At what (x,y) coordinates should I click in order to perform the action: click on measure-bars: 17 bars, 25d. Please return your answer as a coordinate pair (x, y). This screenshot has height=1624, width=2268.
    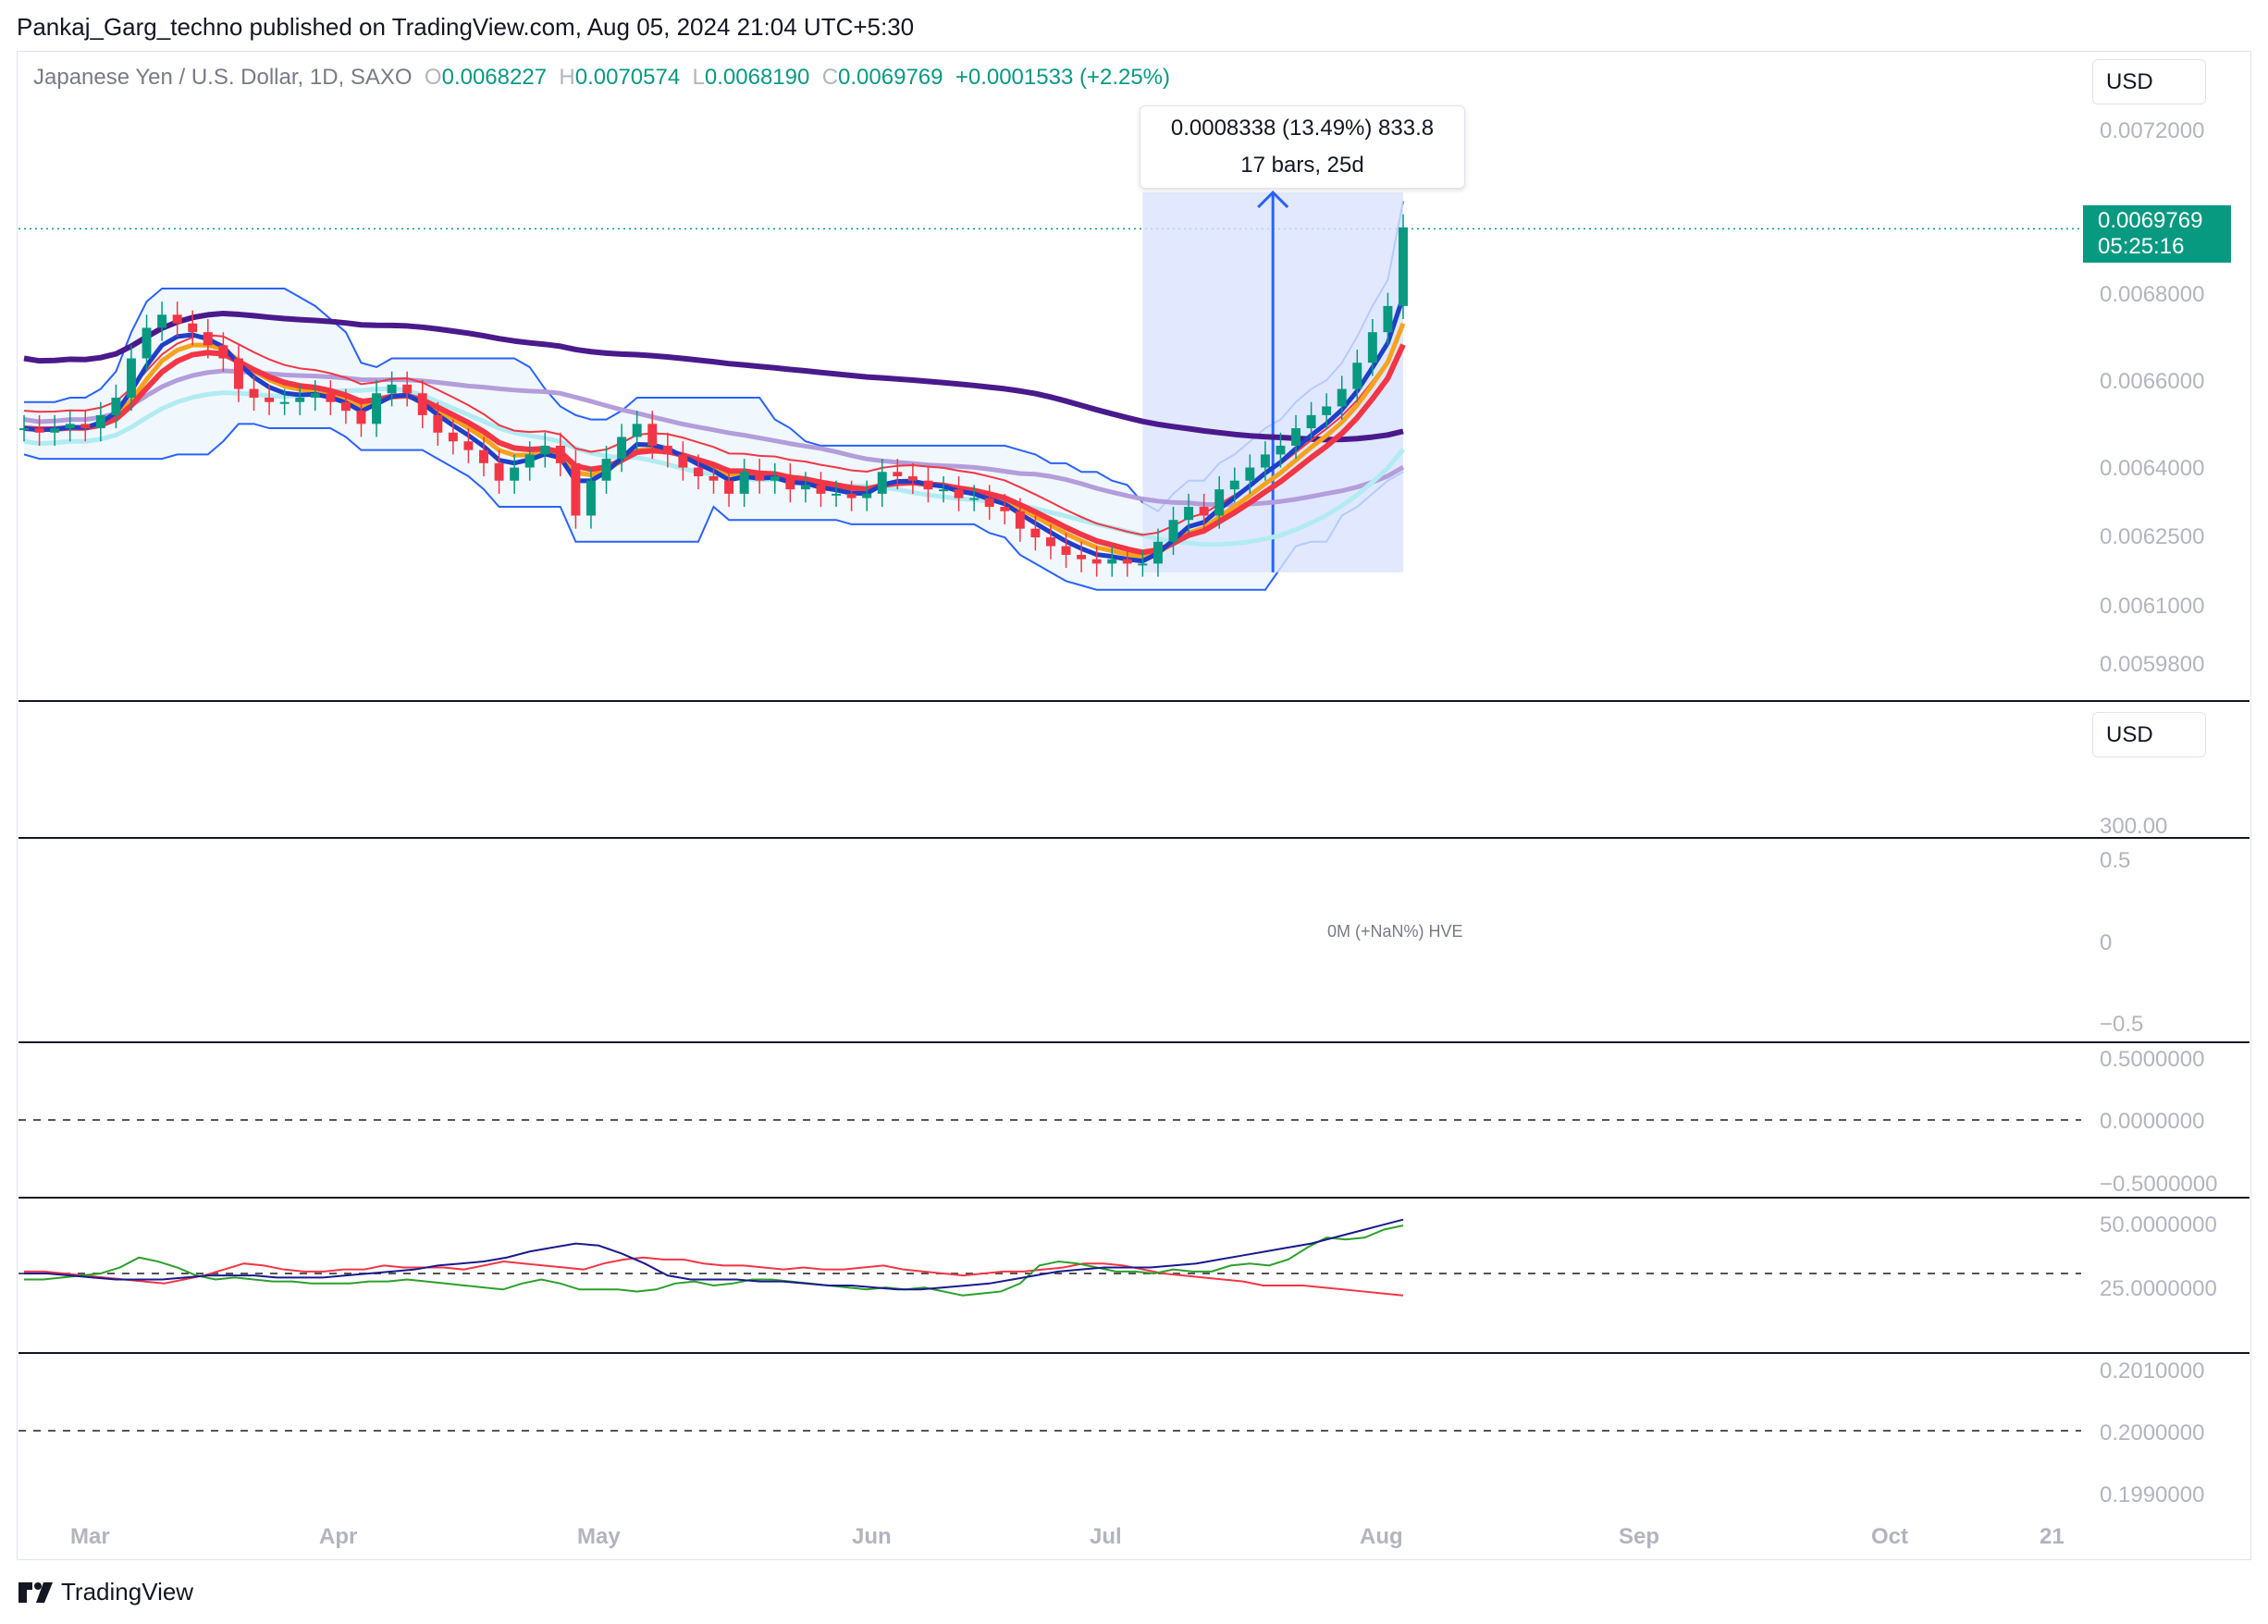
    Looking at the image, I should click on (1302, 165).